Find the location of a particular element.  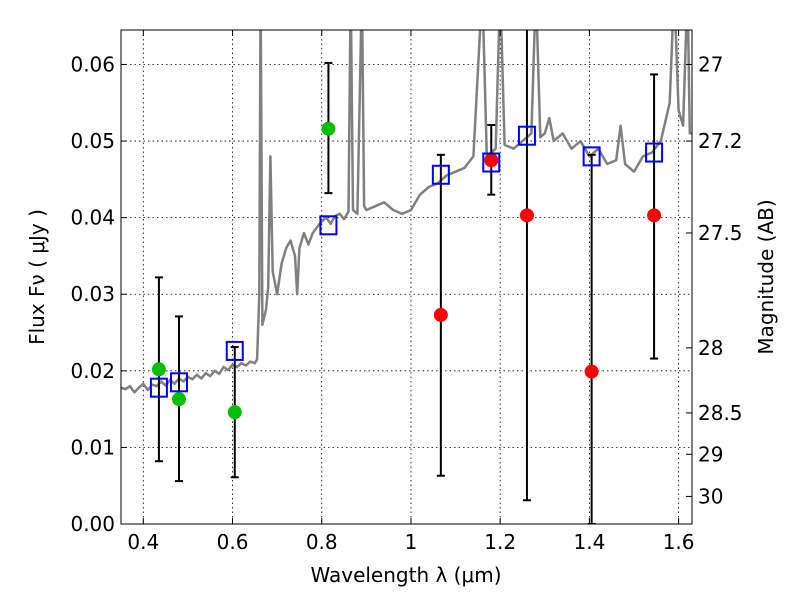

y2-tick-label: 29 is located at coordinates (710, 454).